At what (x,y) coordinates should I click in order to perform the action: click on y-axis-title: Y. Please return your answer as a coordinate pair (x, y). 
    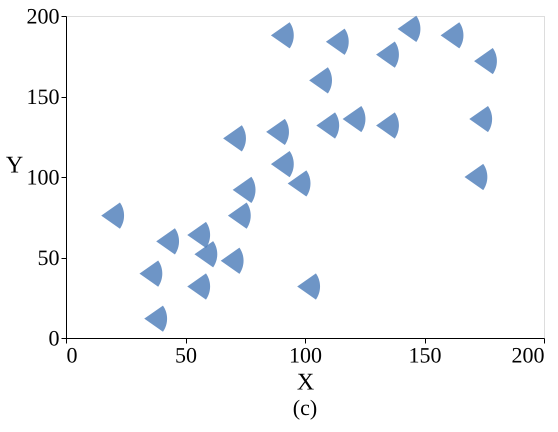
    Looking at the image, I should click on (15, 165).